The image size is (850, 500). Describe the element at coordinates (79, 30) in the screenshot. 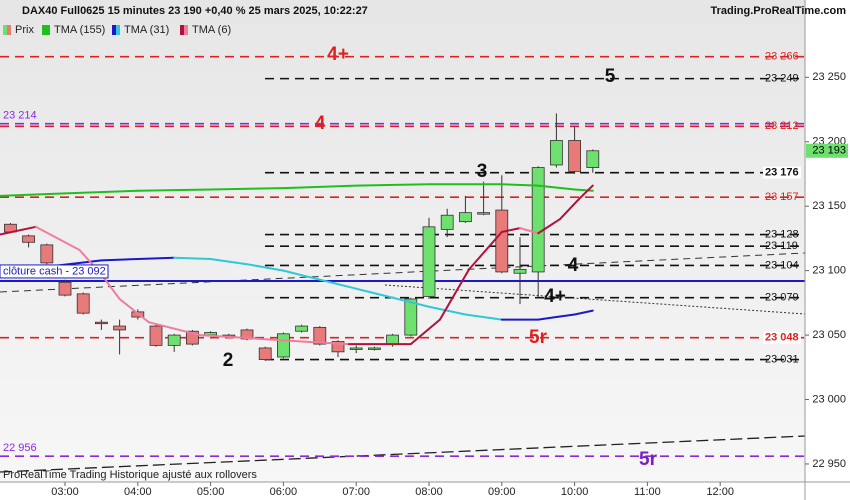

I see `legend-label: TMA (155)` at that location.